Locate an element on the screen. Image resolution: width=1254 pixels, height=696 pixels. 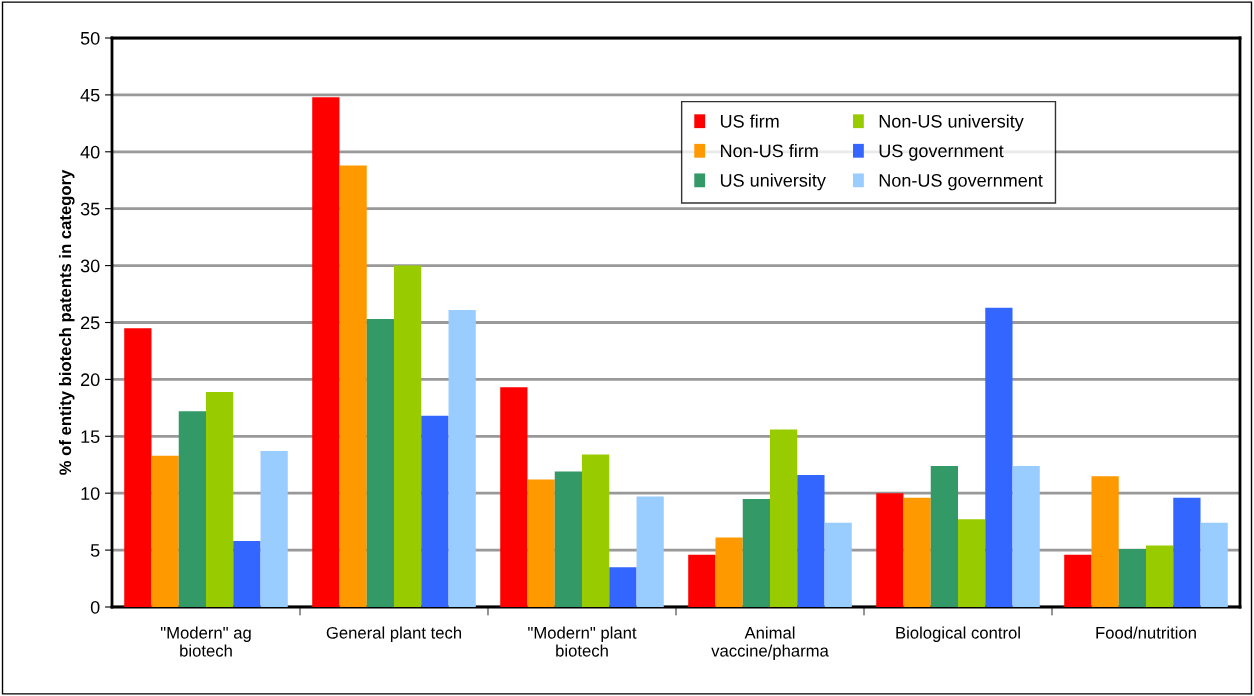
y-tick-label: 5 is located at coordinates (95, 550).